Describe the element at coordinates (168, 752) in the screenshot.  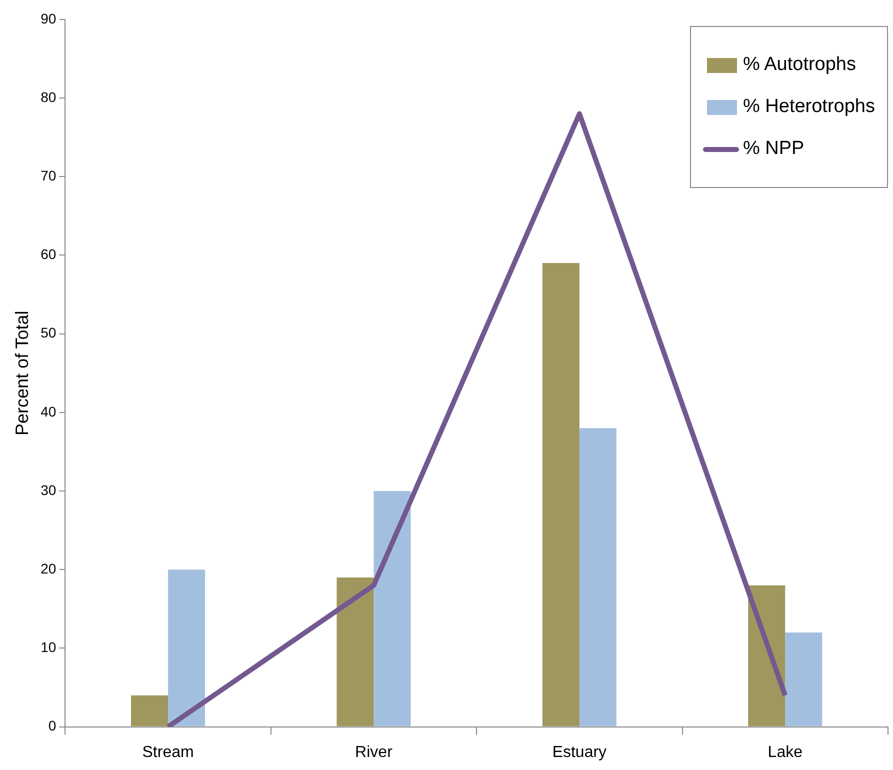
I see `x-tick-label: Stream` at that location.